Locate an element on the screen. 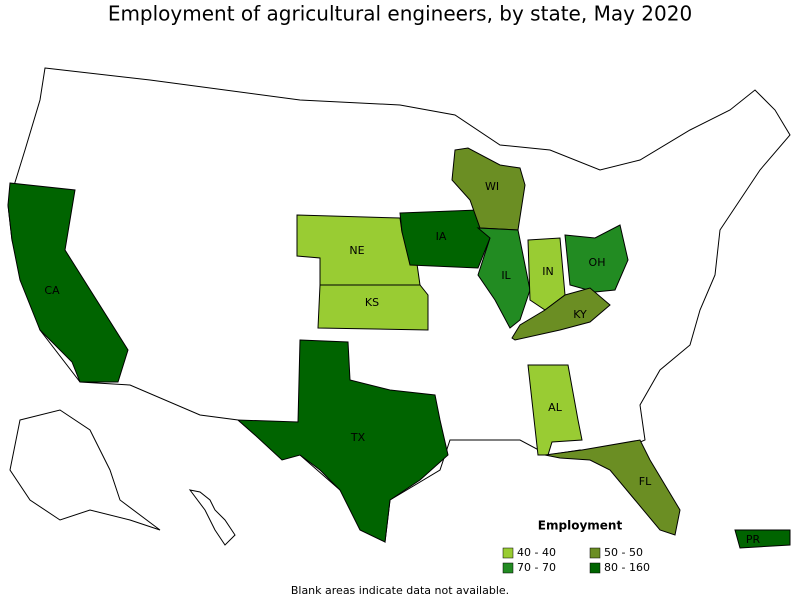  state-label: IA is located at coordinates (441, 236).